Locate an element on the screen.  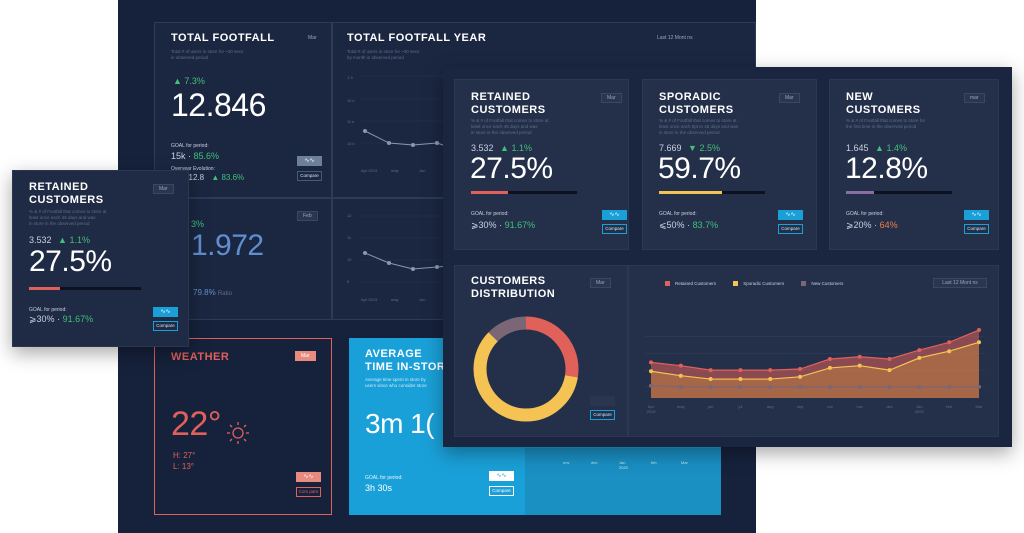
donut-slice is located at coordinates (526, 369).